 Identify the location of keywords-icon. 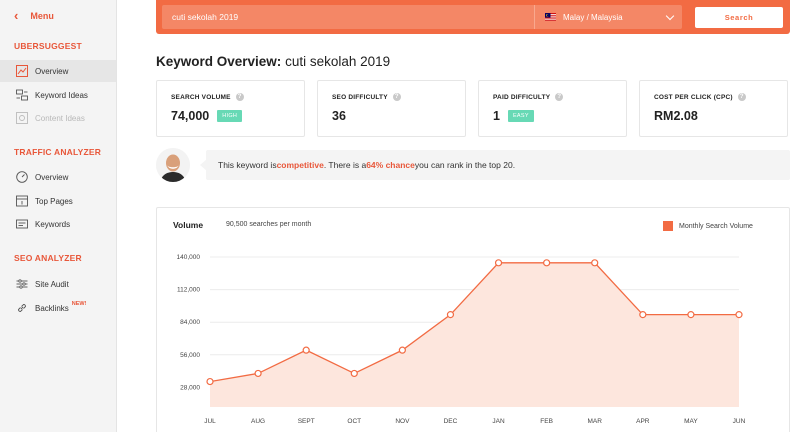
(22, 224).